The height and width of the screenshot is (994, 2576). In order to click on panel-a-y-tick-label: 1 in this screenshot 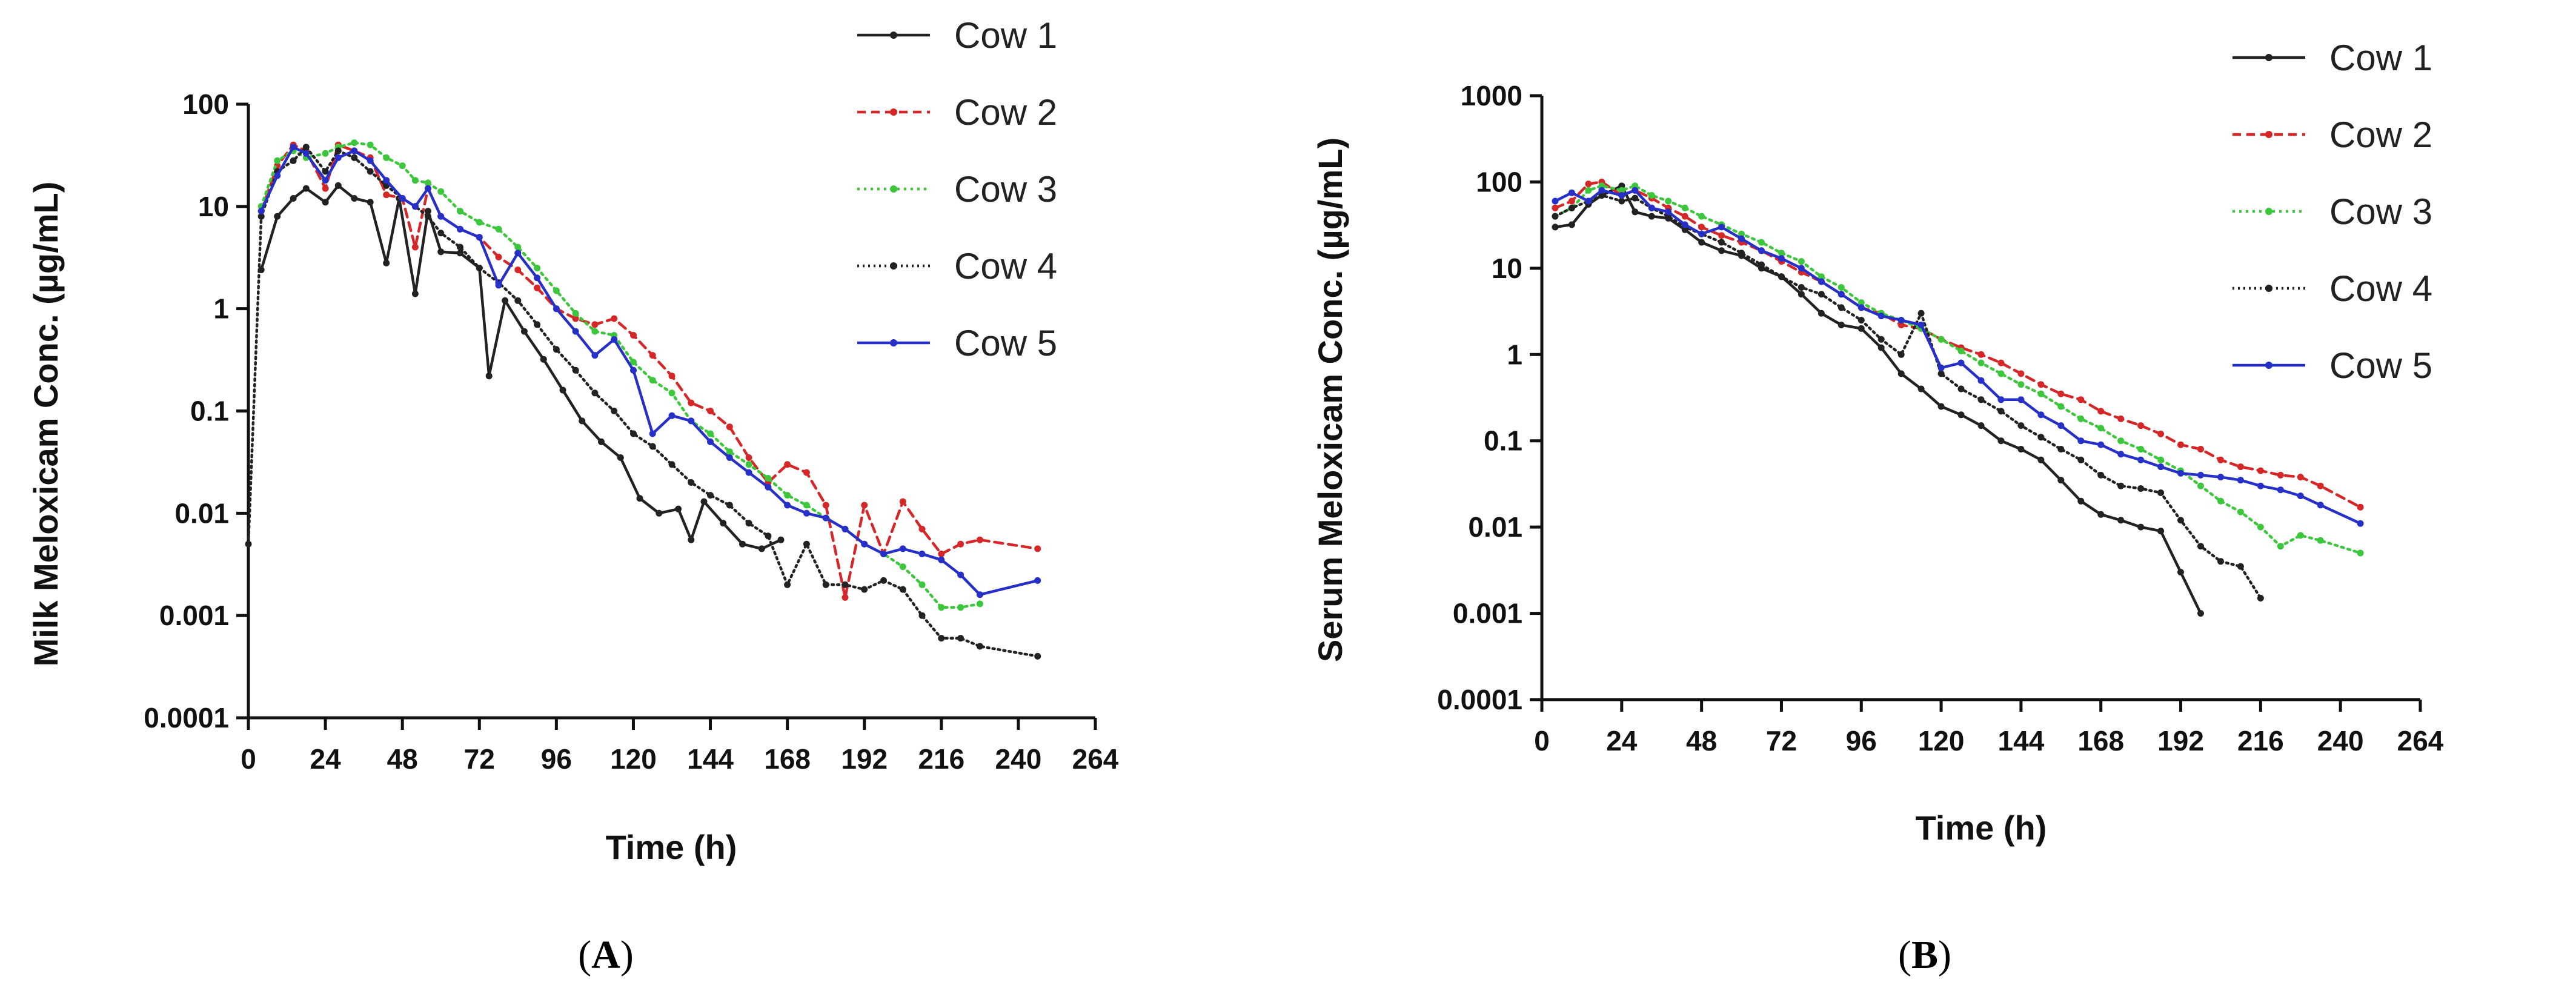, I will do `click(221, 309)`.